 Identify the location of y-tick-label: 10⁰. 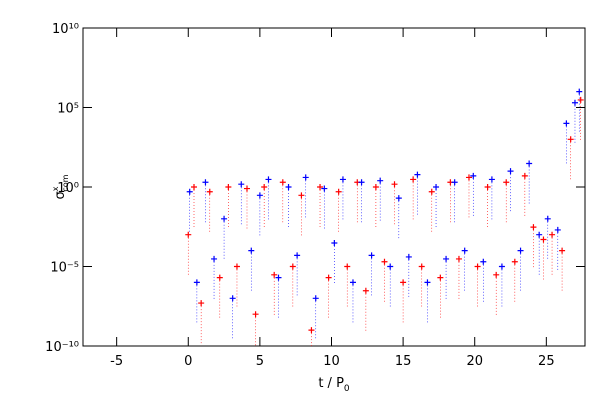
(68, 188).